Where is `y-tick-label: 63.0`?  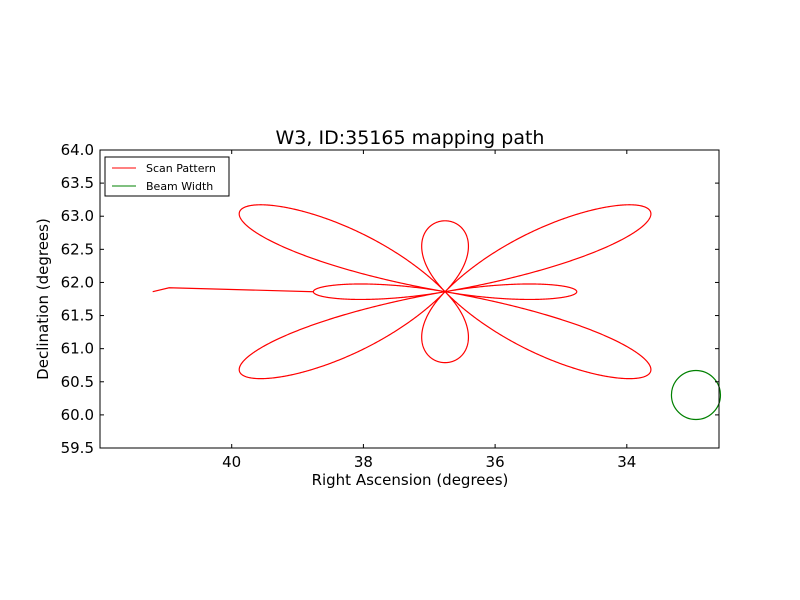 y-tick-label: 63.0 is located at coordinates (77, 216).